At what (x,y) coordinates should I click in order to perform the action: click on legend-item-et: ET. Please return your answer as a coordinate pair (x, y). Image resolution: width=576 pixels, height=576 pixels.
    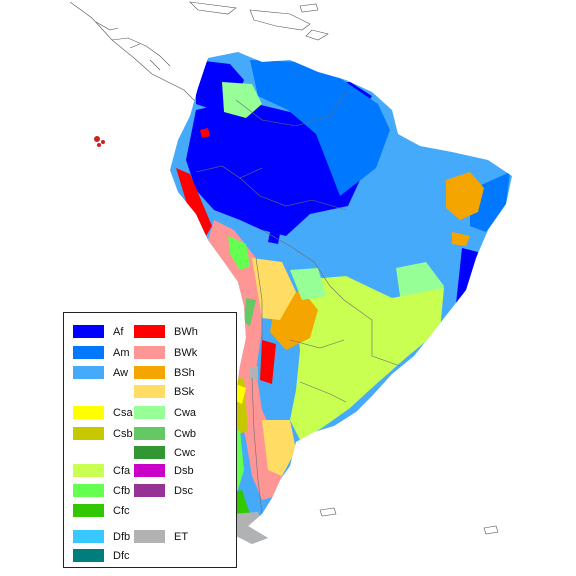
    Looking at the image, I should click on (161, 536).